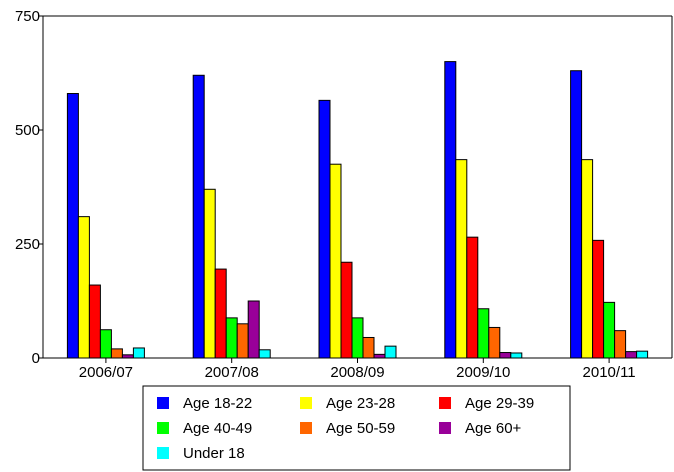 The image size is (674, 472). What do you see at coordinates (214, 453) in the screenshot?
I see `legend-label-under-18: Under 18` at bounding box center [214, 453].